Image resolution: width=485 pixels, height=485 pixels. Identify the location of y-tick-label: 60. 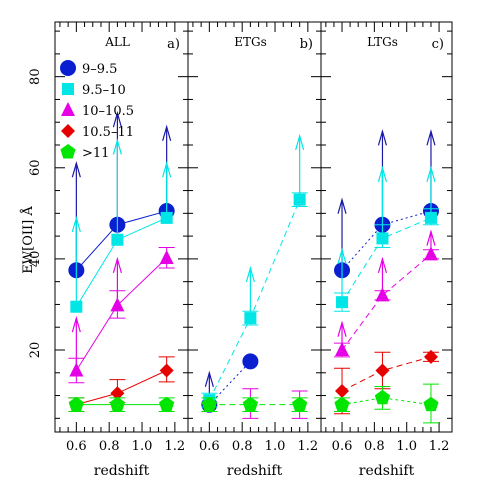
(35, 168).